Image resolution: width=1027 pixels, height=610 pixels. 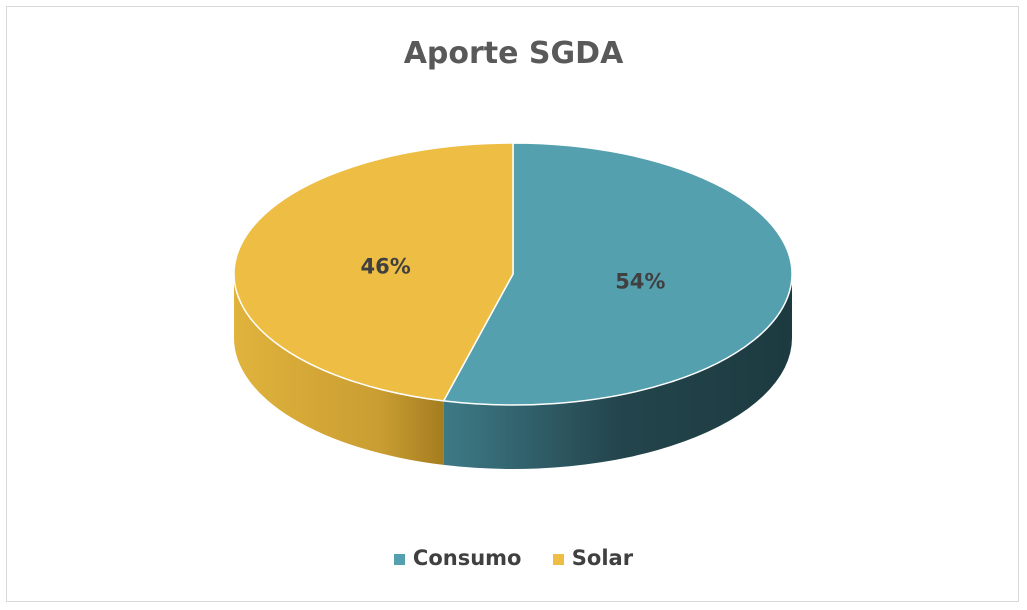 I want to click on legend: Consumo Solar, so click(x=513, y=558).